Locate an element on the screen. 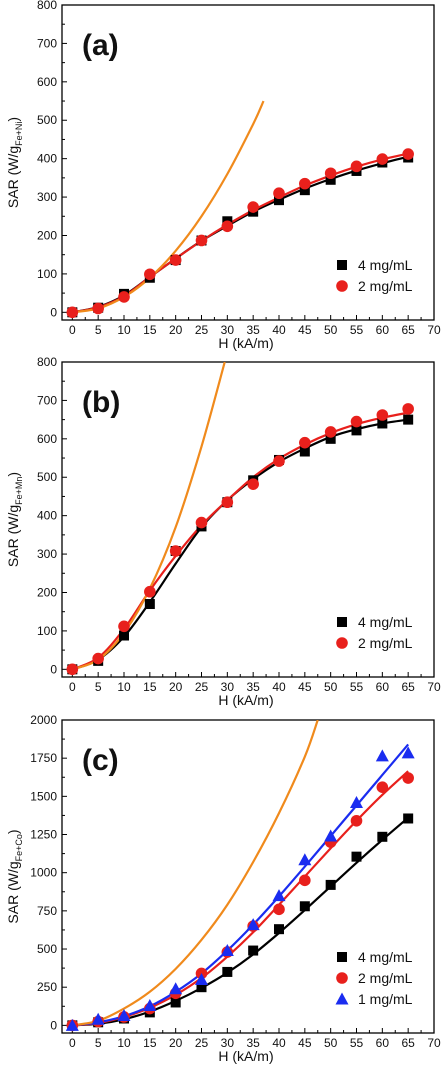 The width and height of the screenshot is (444, 1074). y-tick-label: 2000 is located at coordinates (43, 720).